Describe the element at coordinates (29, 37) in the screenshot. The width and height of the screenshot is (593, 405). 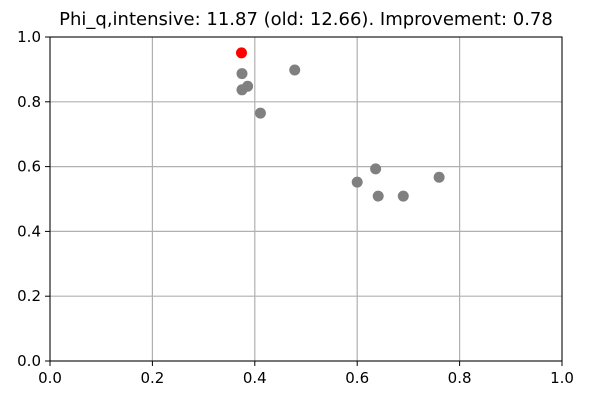
I see `y-tick-label: 1.0` at that location.